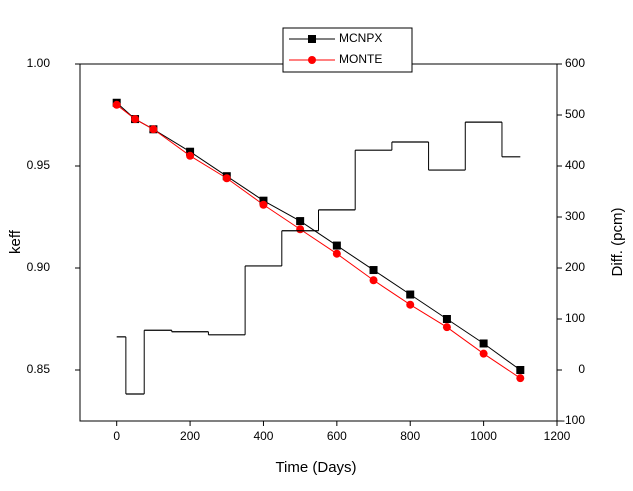  I want to click on y-tick-label: 0.85, so click(39, 369).